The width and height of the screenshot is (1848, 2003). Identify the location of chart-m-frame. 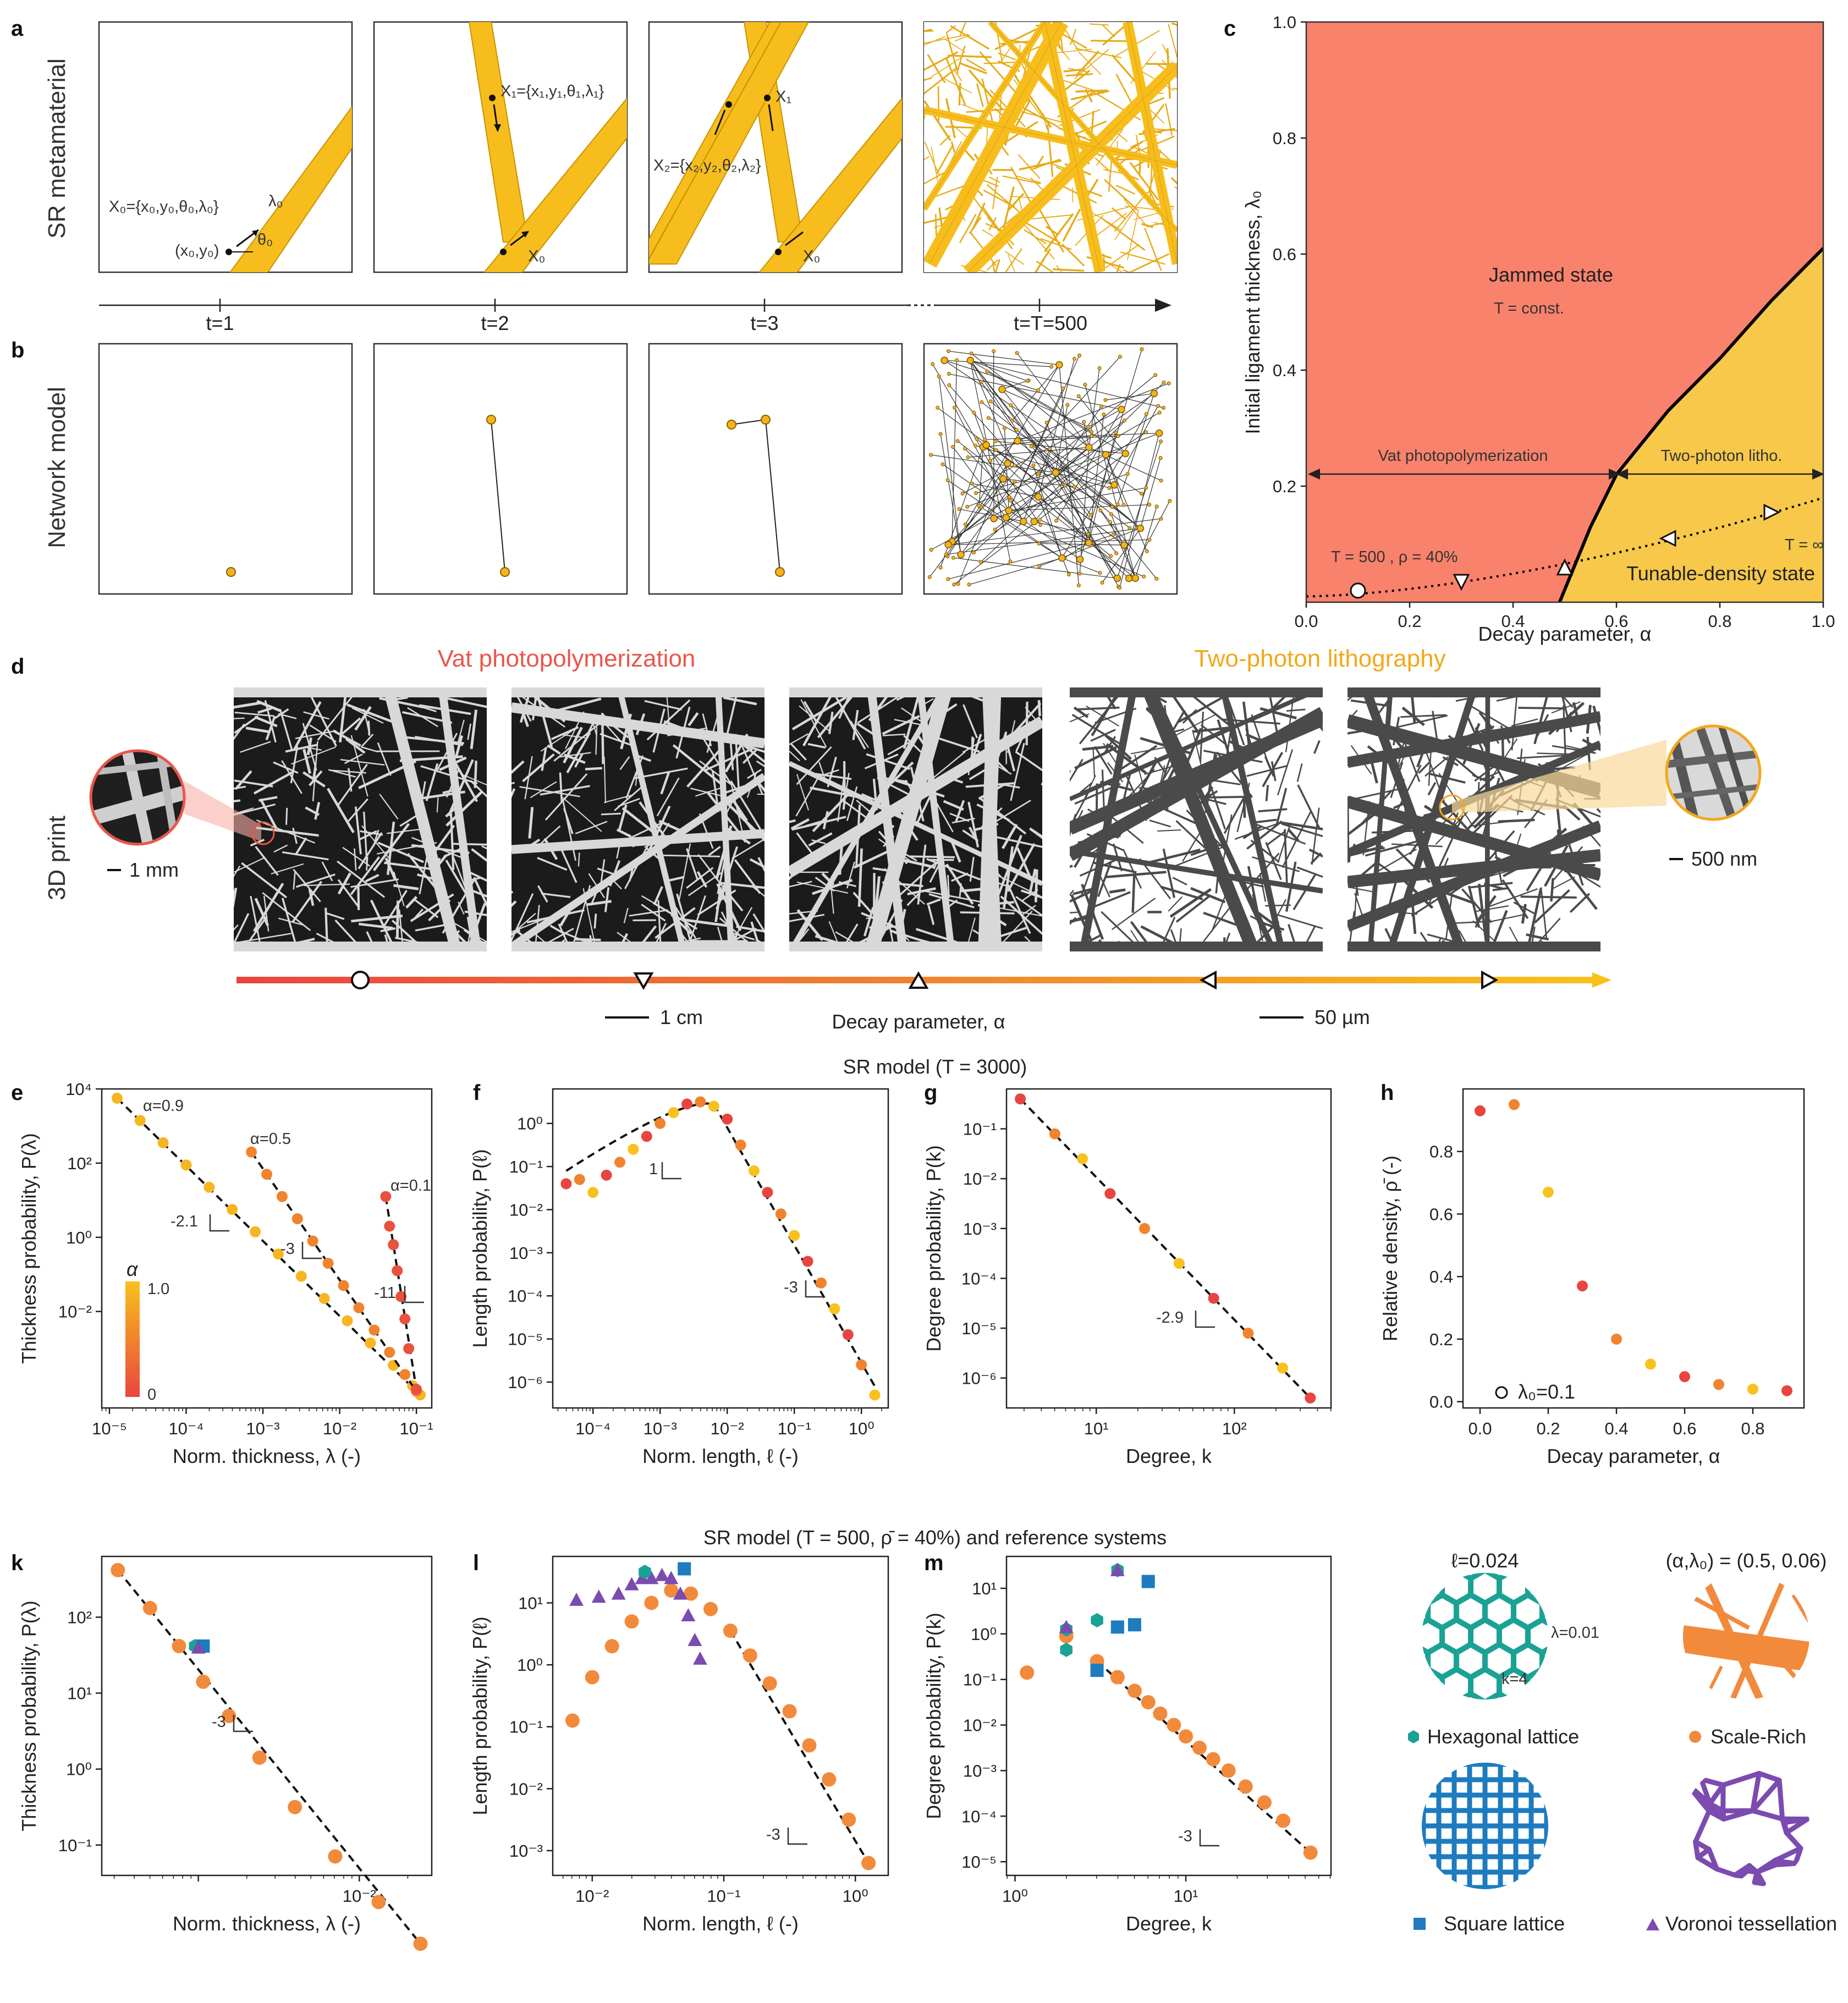
(1168, 1716).